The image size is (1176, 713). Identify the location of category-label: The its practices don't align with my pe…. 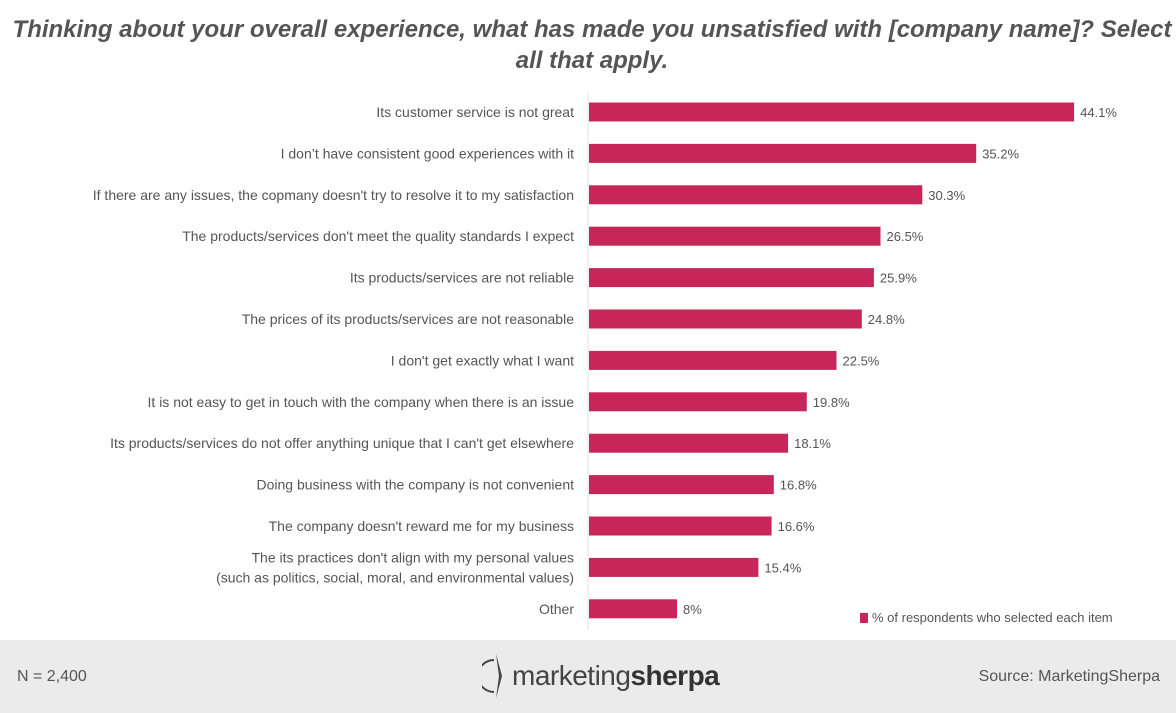
(413, 557).